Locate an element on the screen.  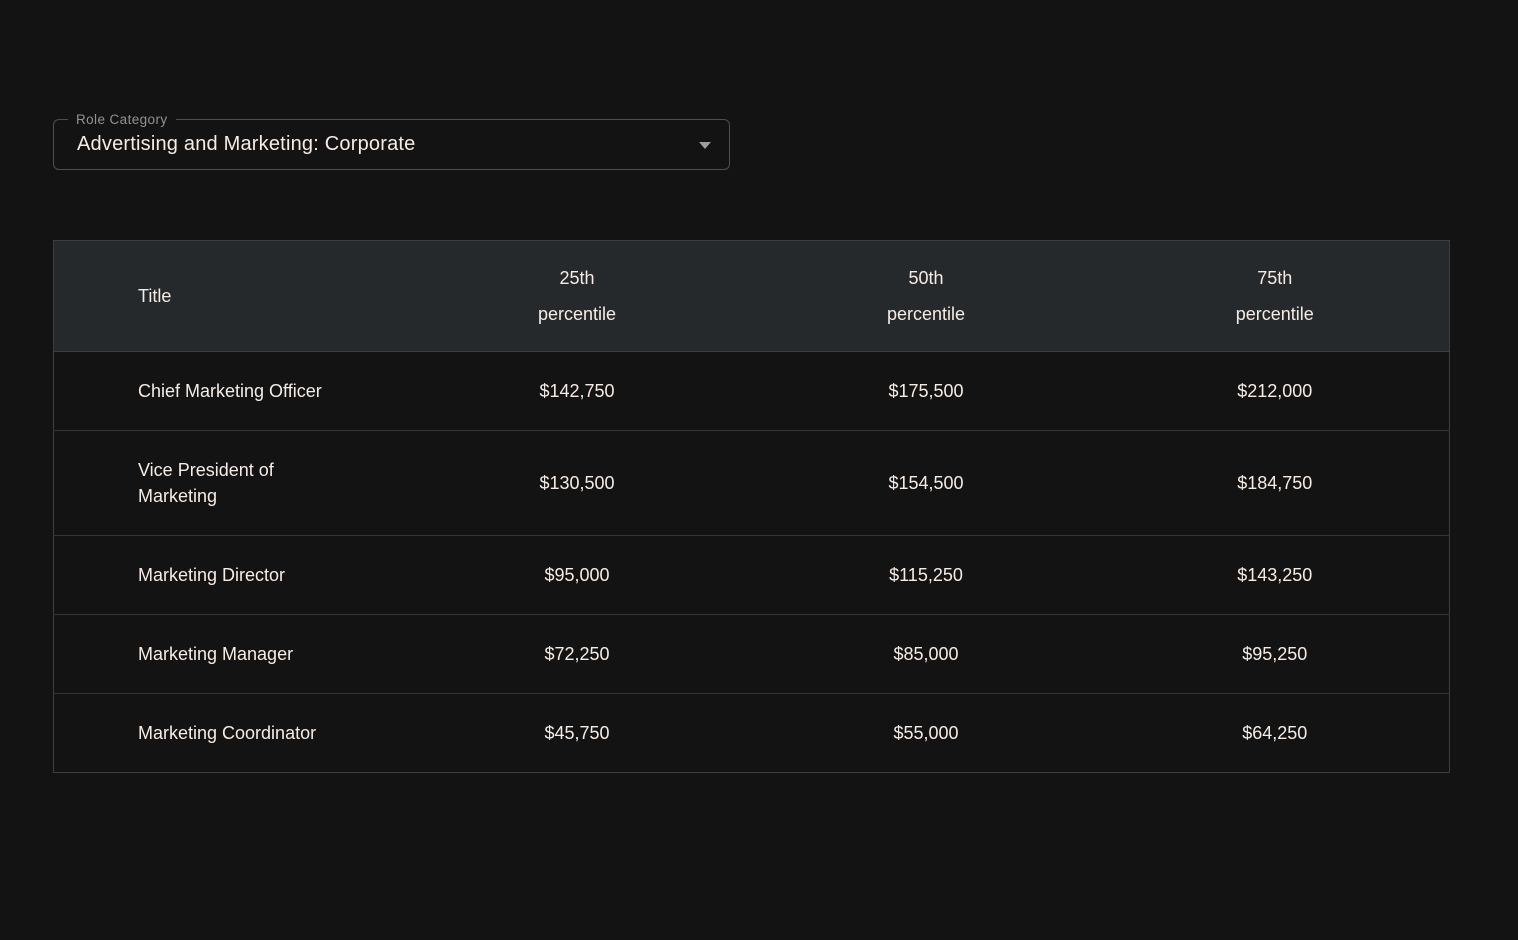
role-category-value: Advertising and Marketing: Corporate is located at coordinates (246, 144).